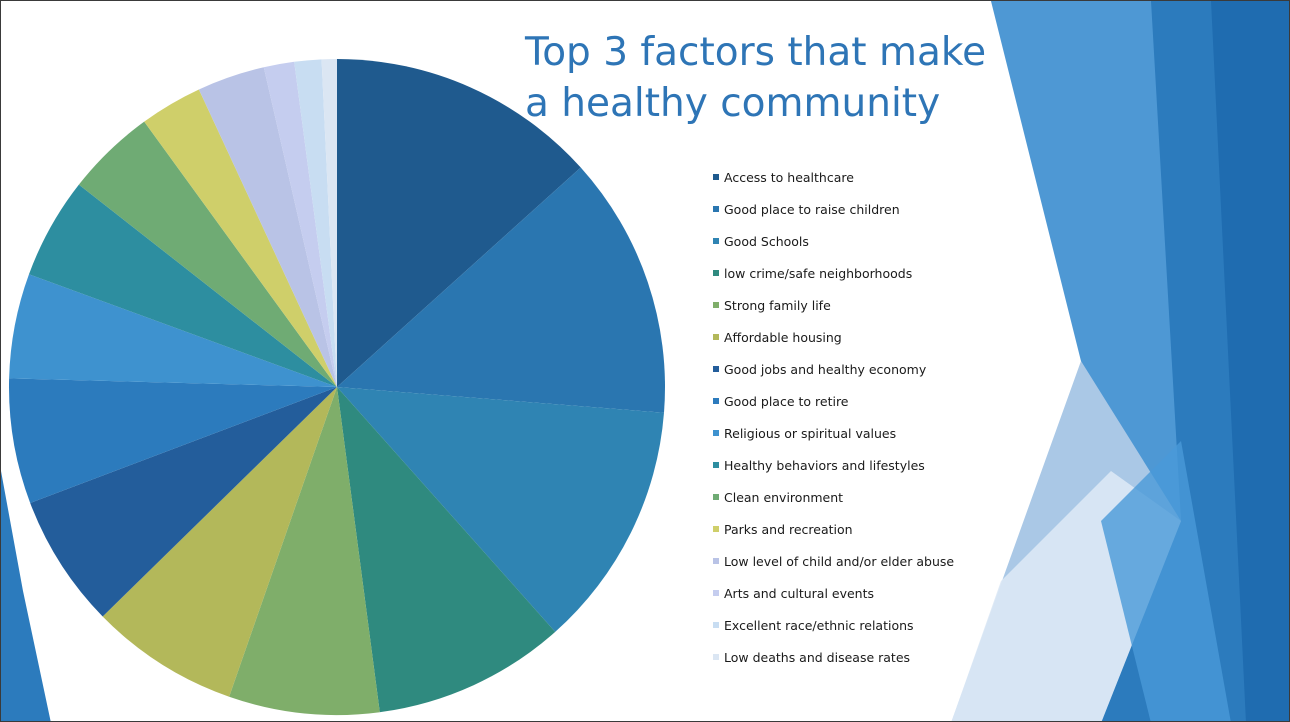  I want to click on legend-item: Low deaths and disease rates, so click(833, 657).